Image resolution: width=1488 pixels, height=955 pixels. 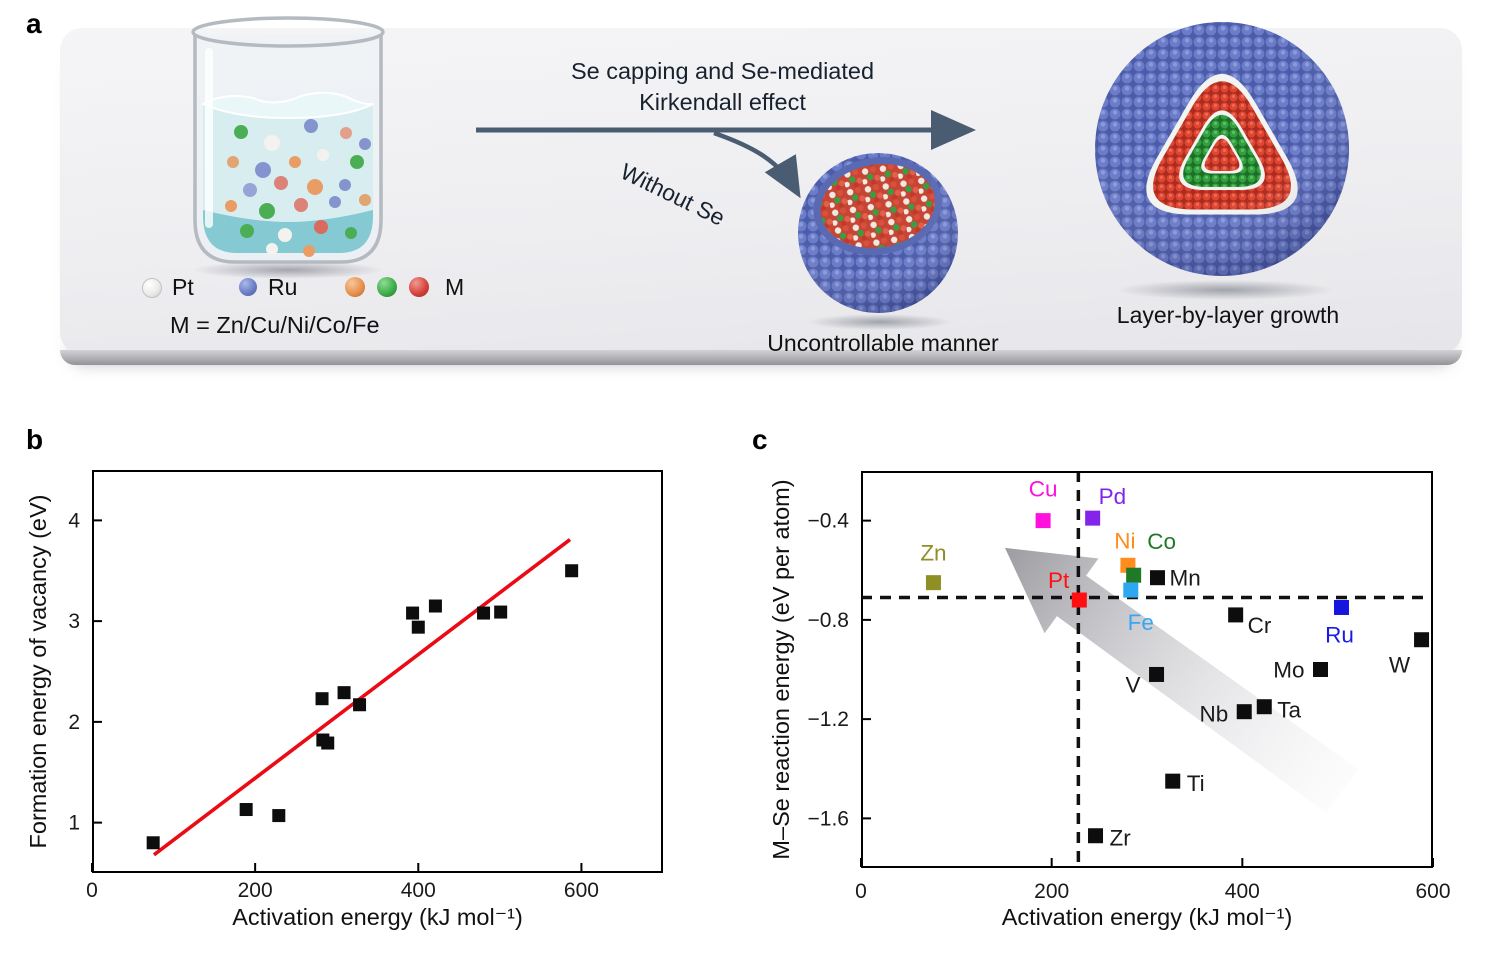 I want to click on process-title-line2: Kirkendall effect, so click(x=722, y=102).